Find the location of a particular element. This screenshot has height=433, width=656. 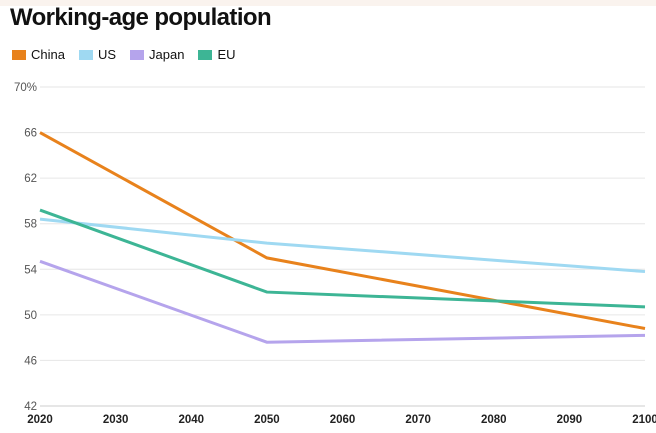

x-tick-label: 2080 is located at coordinates (494, 420).